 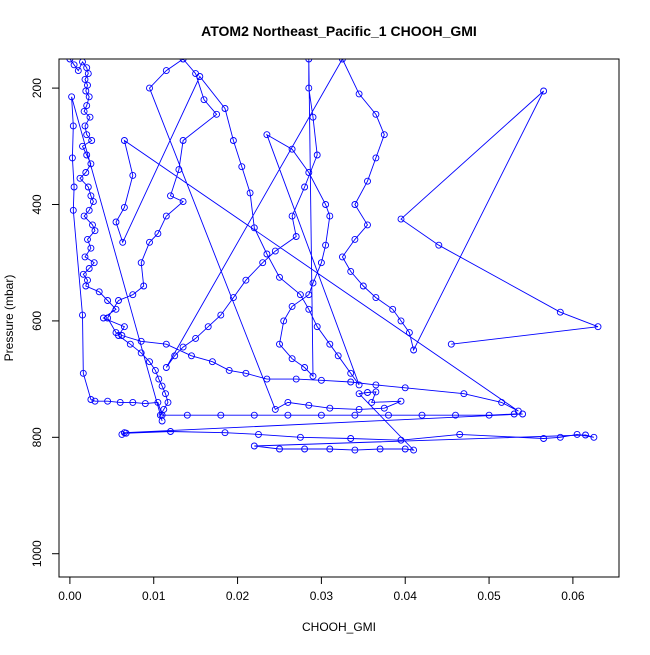 What do you see at coordinates (322, 596) in the screenshot?
I see `x-tick-label: 0.03` at bounding box center [322, 596].